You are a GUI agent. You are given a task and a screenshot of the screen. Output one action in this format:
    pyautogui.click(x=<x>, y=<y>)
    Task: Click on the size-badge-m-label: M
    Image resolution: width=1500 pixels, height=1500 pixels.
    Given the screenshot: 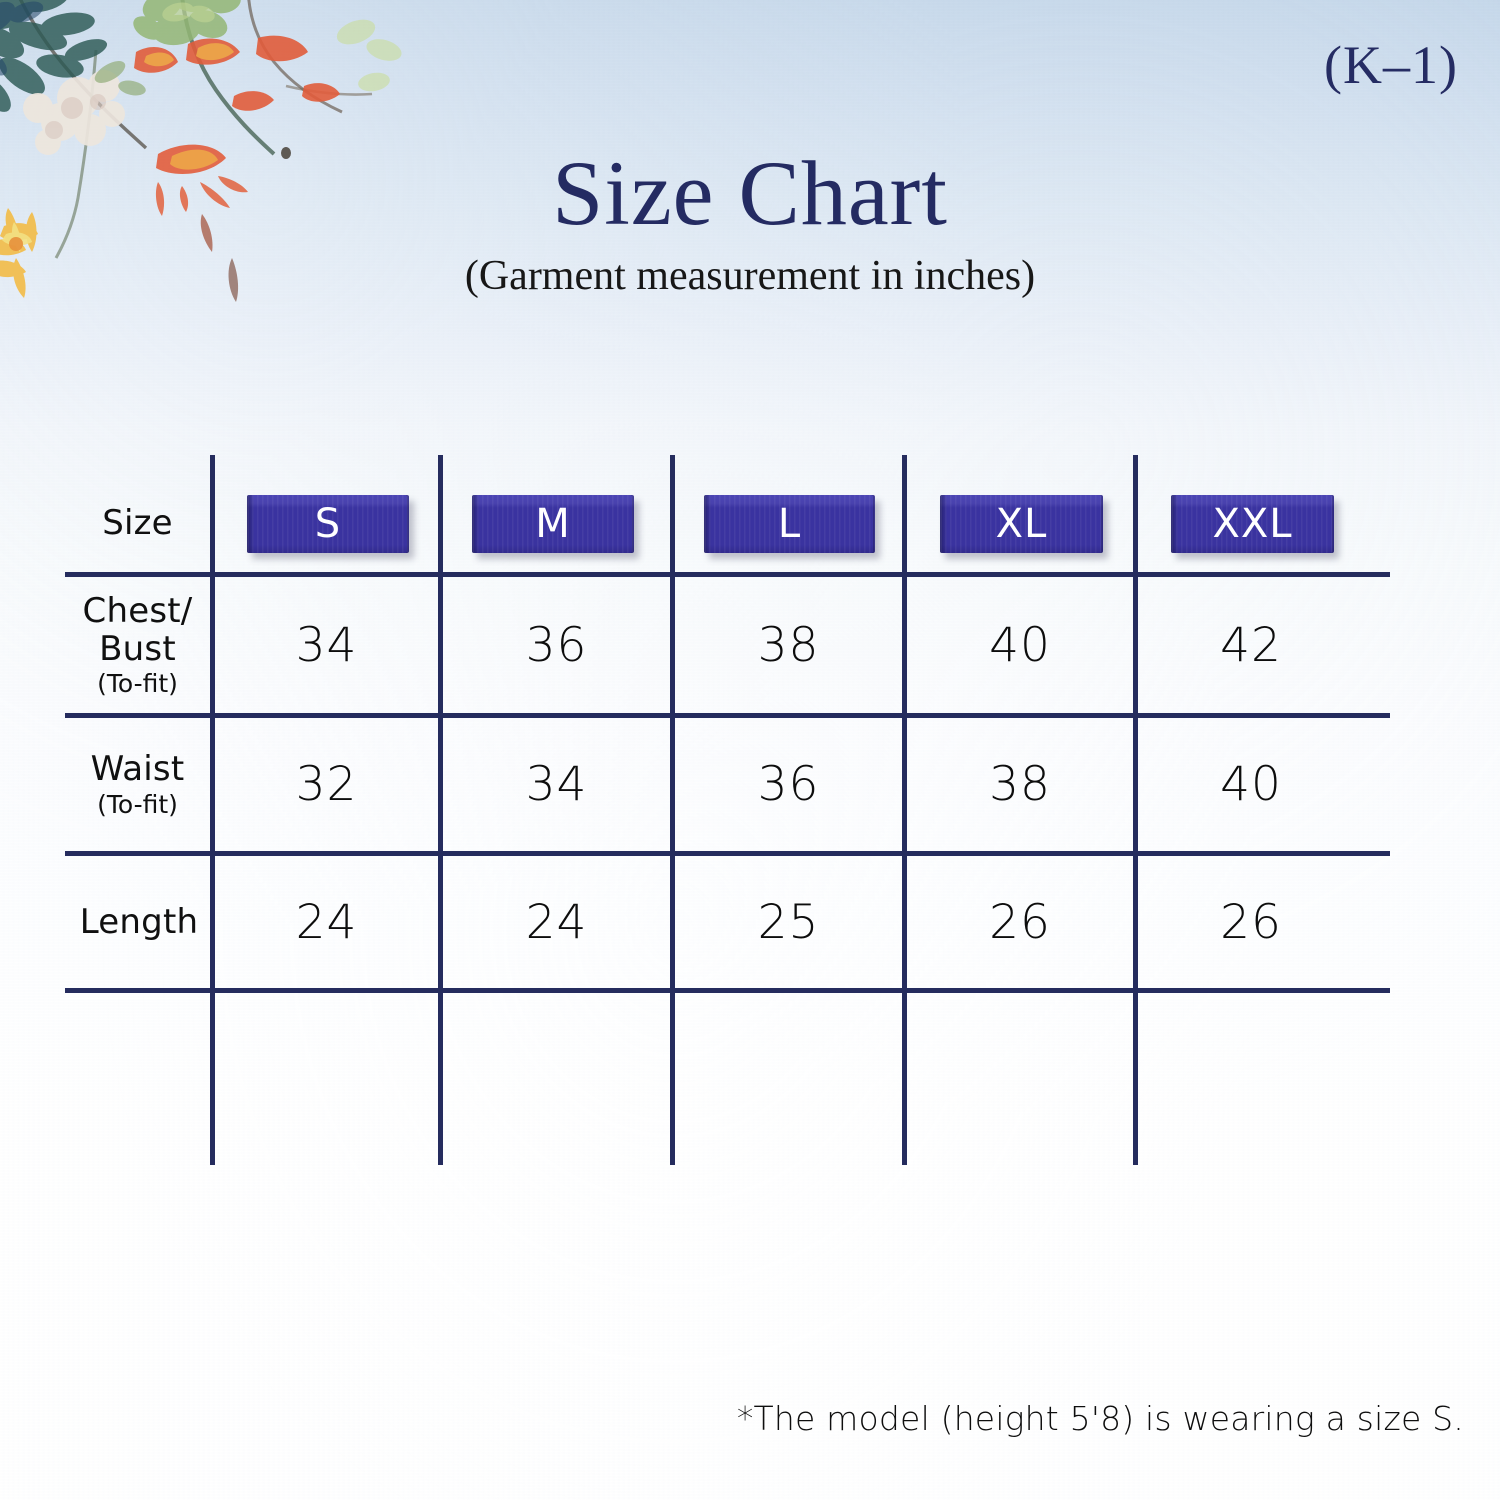 What is the action you would take?
    pyautogui.click(x=553, y=524)
    